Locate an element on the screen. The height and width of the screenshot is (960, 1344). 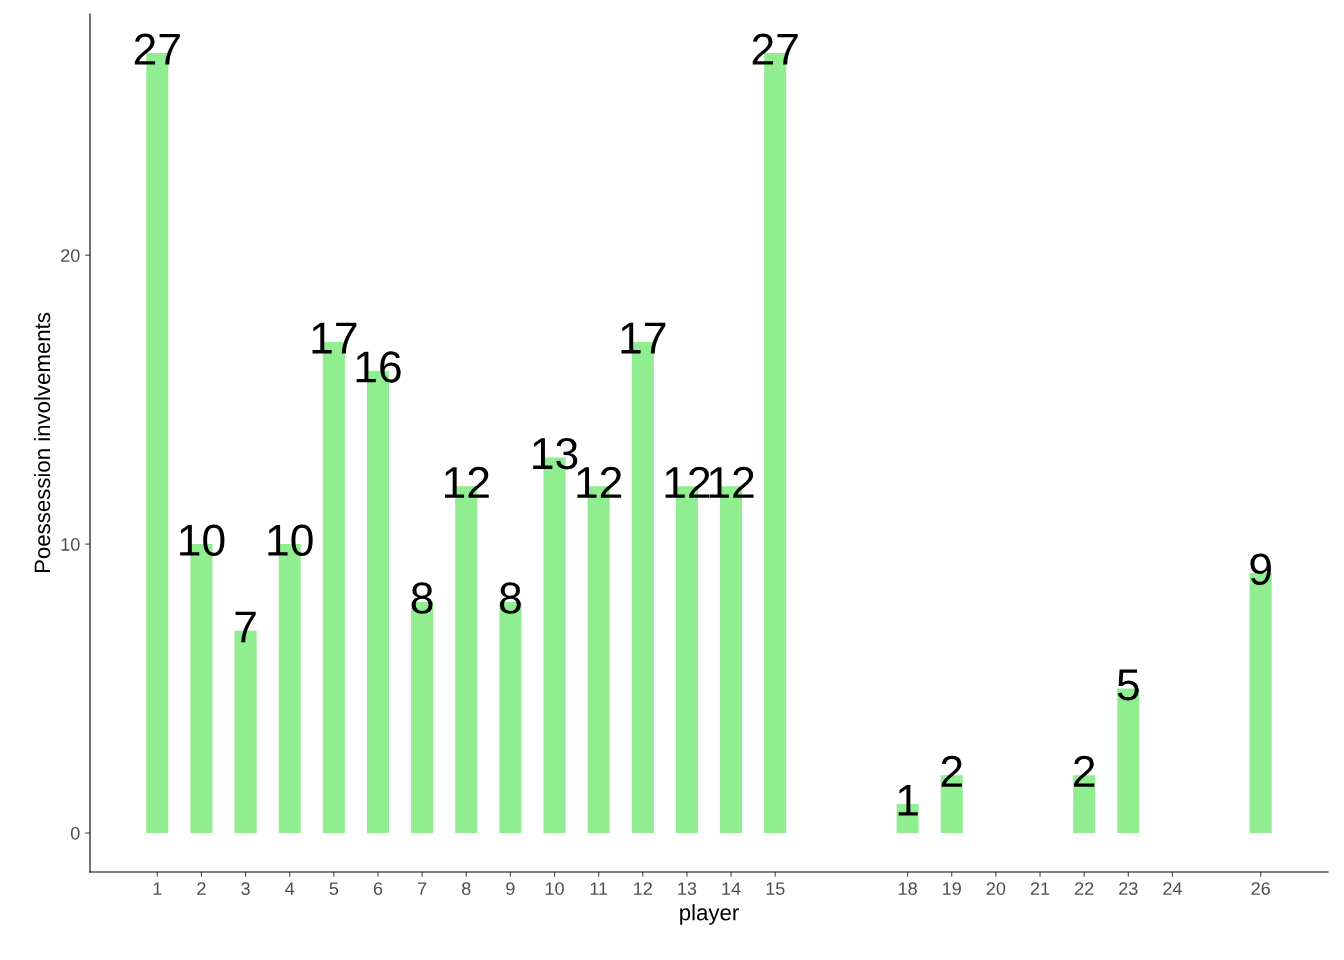
x-tick-label: 22 is located at coordinates (1084, 888).